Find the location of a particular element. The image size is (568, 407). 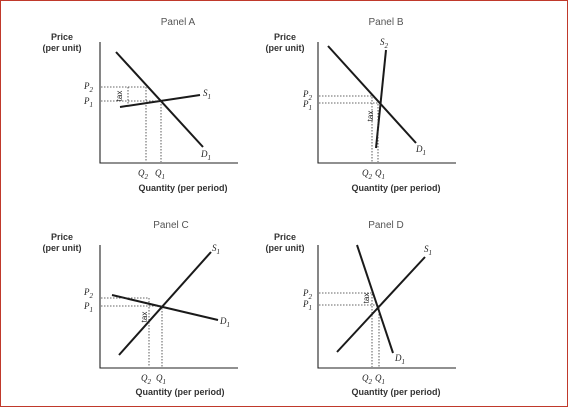

panel-a-quantity-label: Quantity (per period) is located at coordinates (182, 188).